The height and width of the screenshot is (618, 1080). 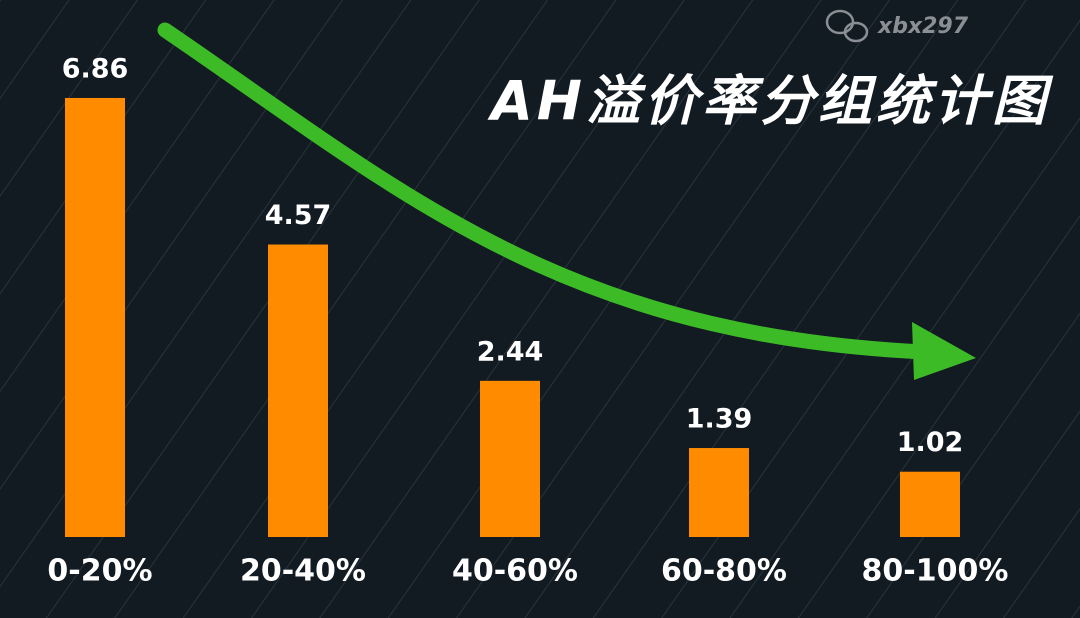 I want to click on value-label: 4.57, so click(x=298, y=215).